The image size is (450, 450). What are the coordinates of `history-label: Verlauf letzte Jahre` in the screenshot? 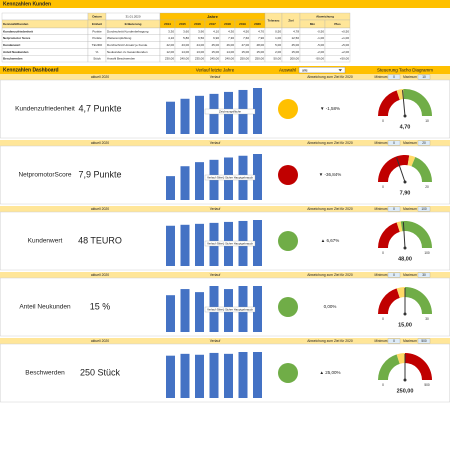 It's located at (215, 69).